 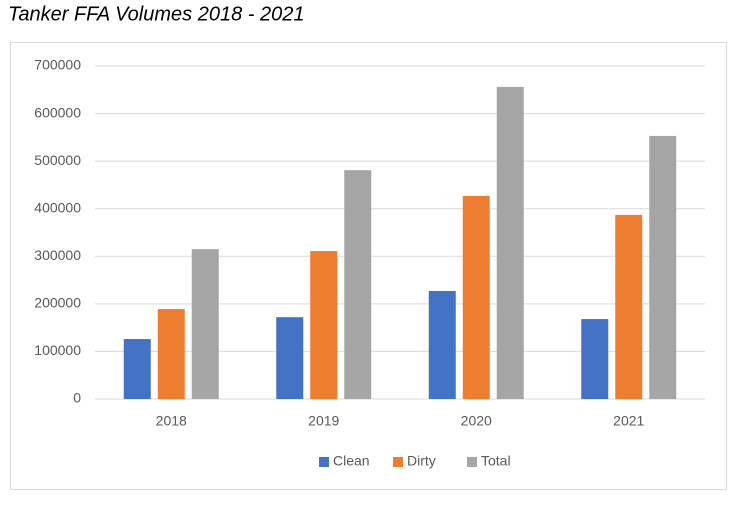 I want to click on x-tick-label: 2019, so click(x=323, y=421).